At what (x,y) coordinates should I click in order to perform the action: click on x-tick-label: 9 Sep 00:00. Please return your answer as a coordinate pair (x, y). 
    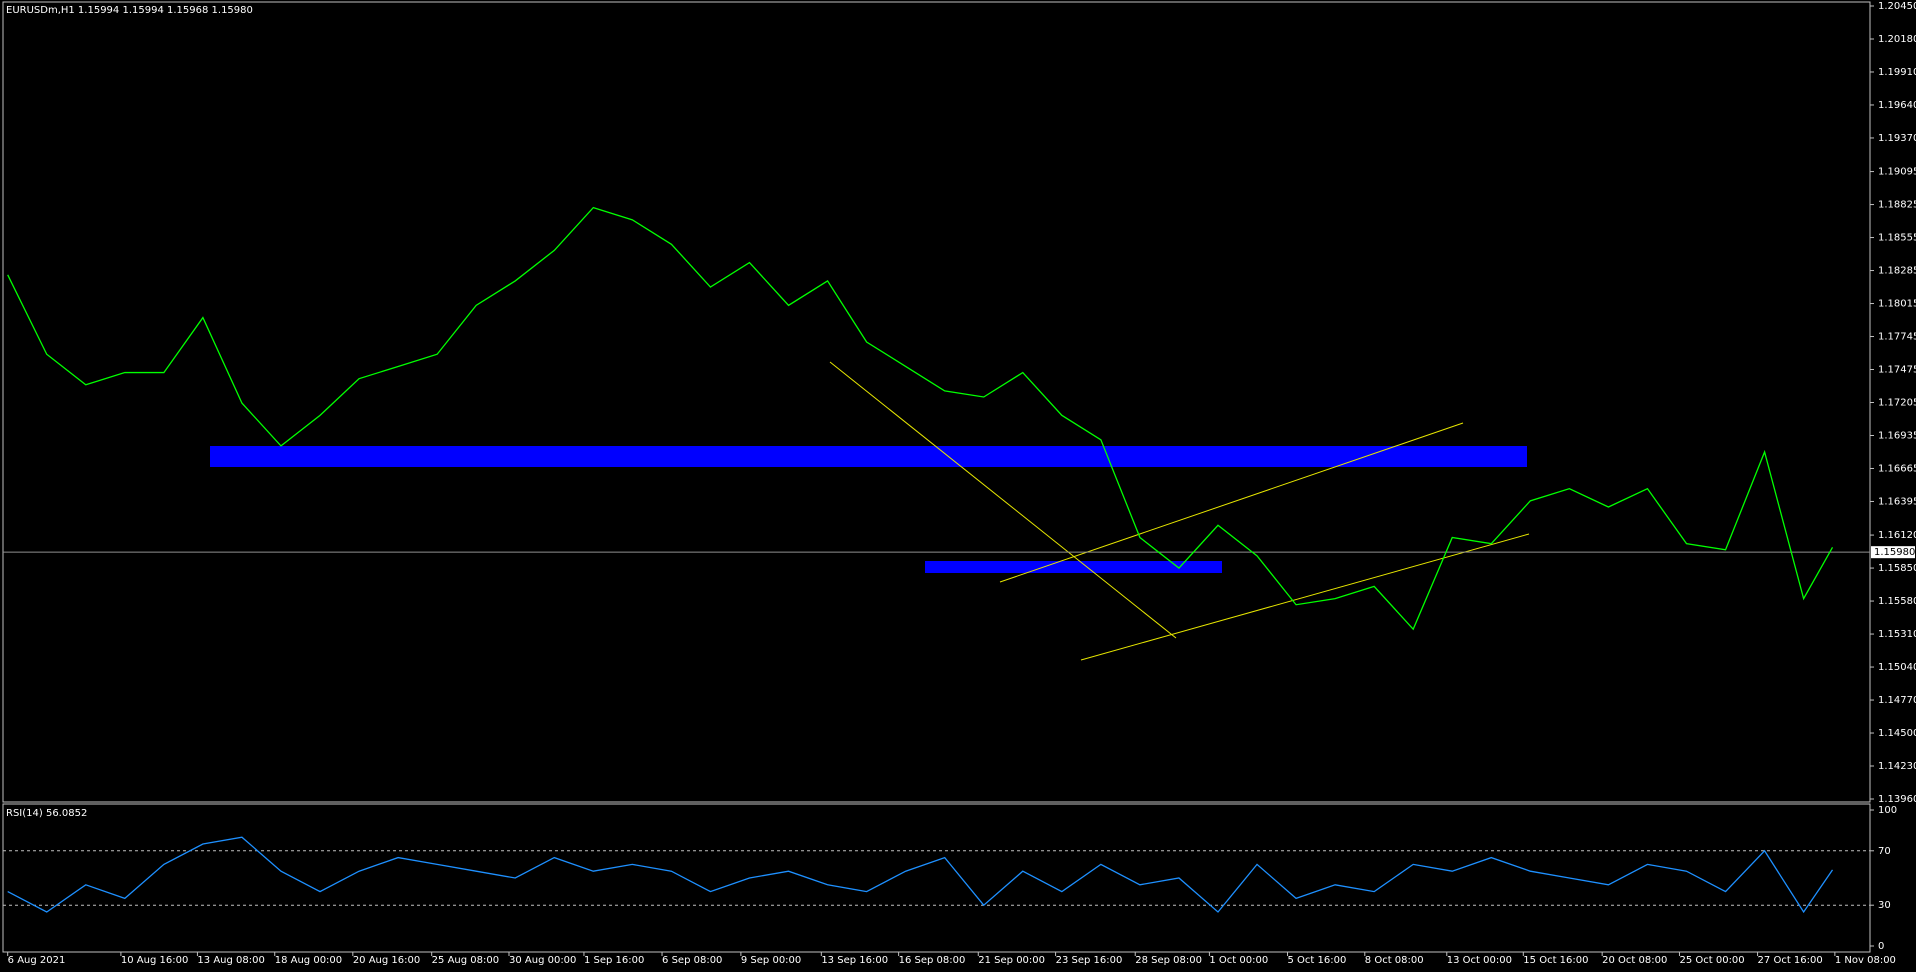
    Looking at the image, I should click on (771, 960).